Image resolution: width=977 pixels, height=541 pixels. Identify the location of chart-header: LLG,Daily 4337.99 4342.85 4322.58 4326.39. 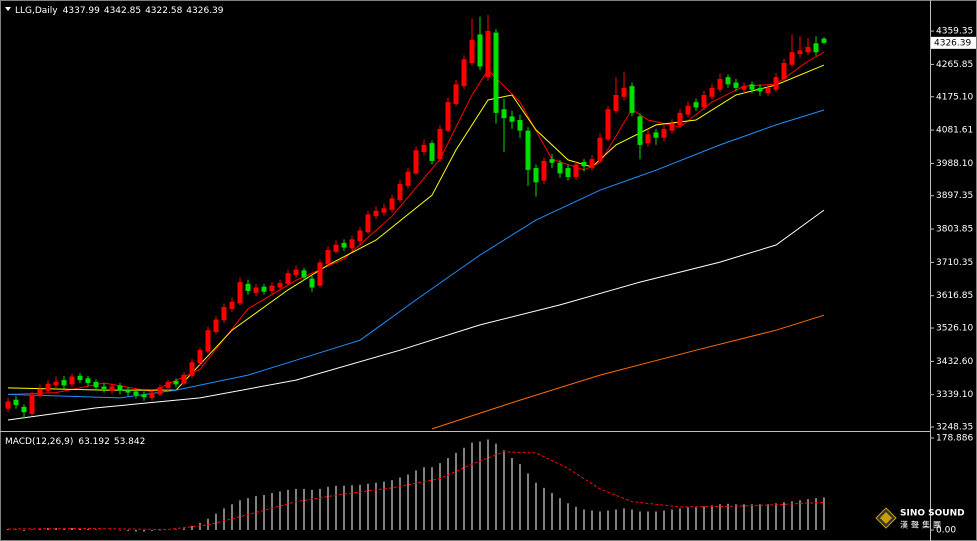
(119, 11).